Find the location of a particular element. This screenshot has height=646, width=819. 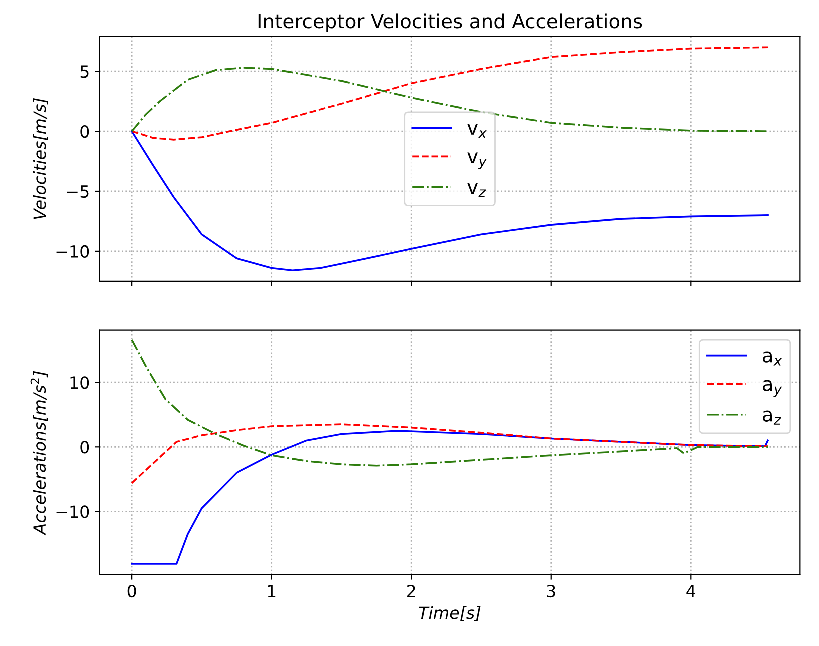

x-axis-title: Time[s] is located at coordinates (450, 614).